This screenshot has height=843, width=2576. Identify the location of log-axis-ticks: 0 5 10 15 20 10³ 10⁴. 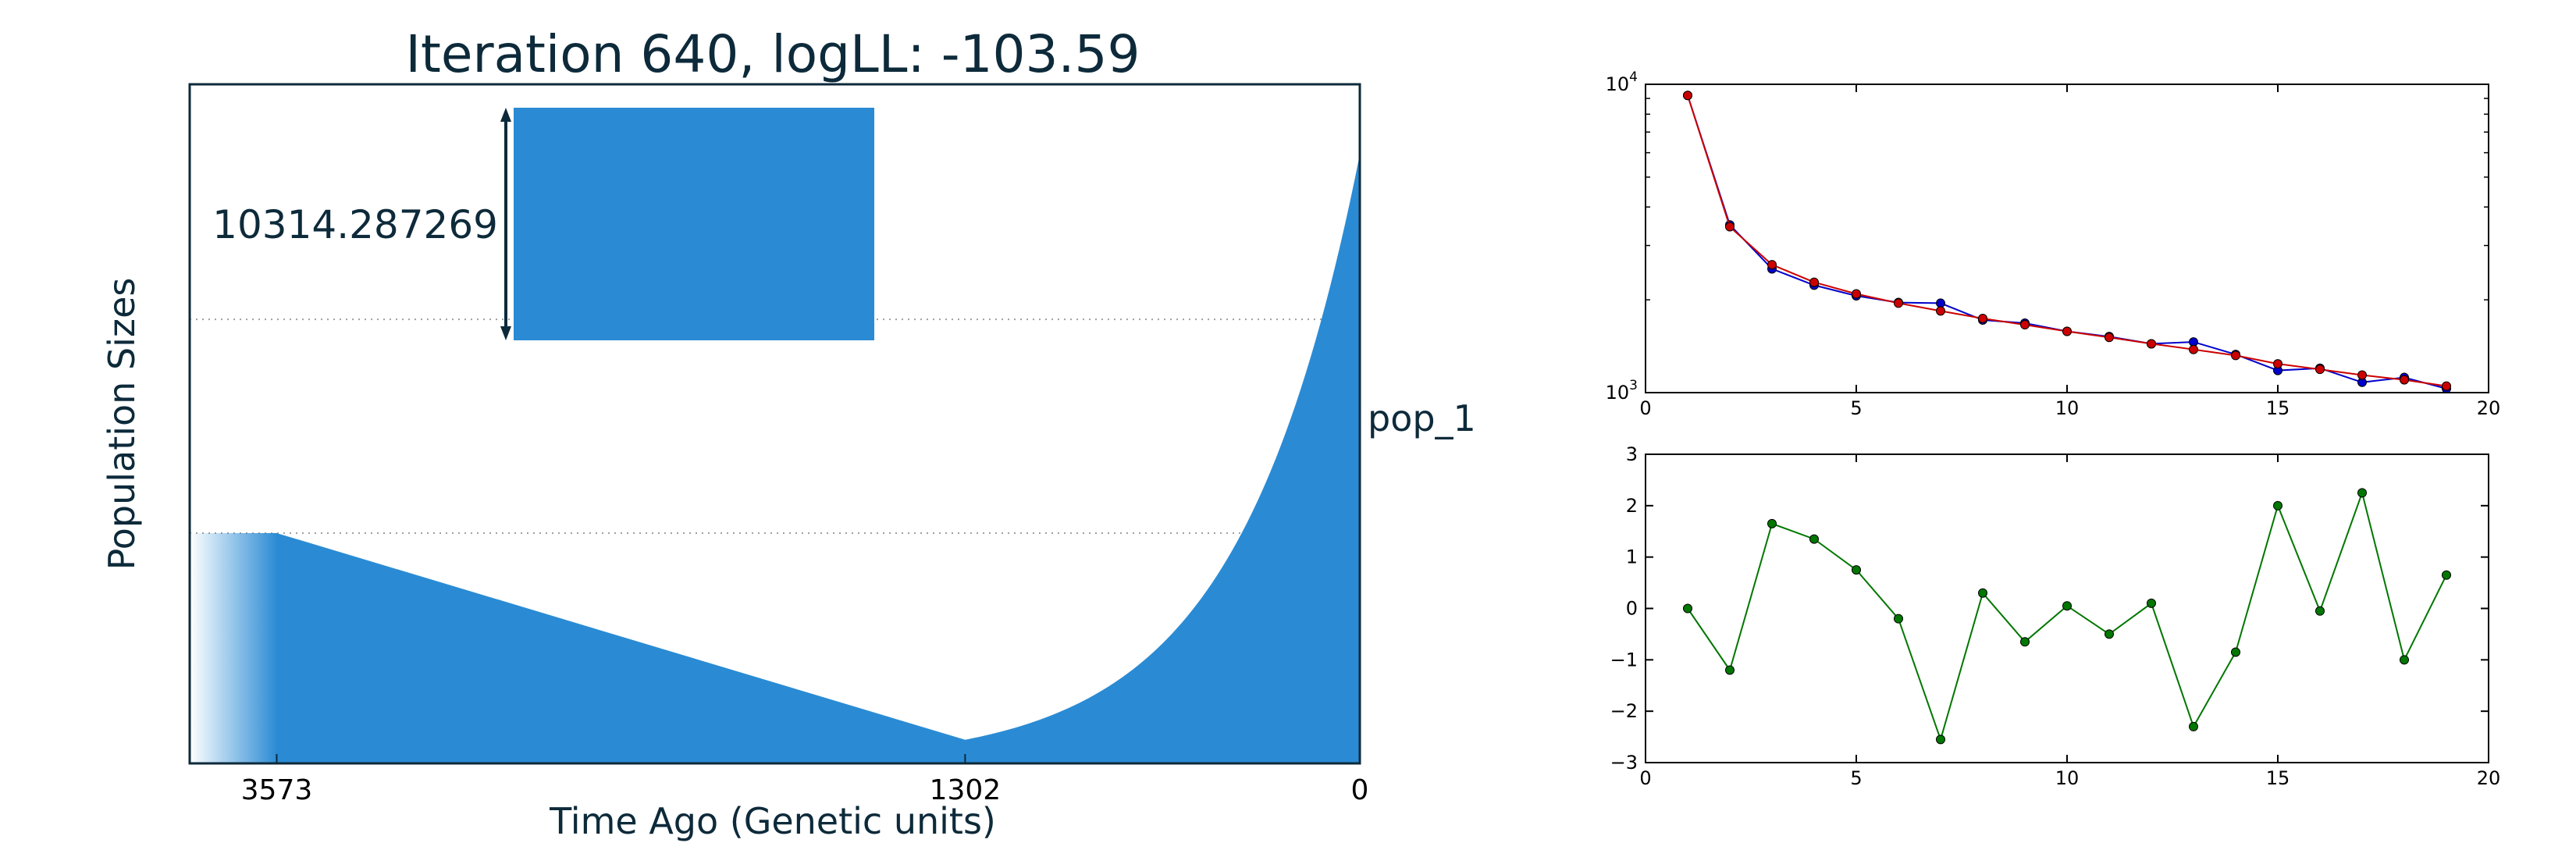
(2053, 244).